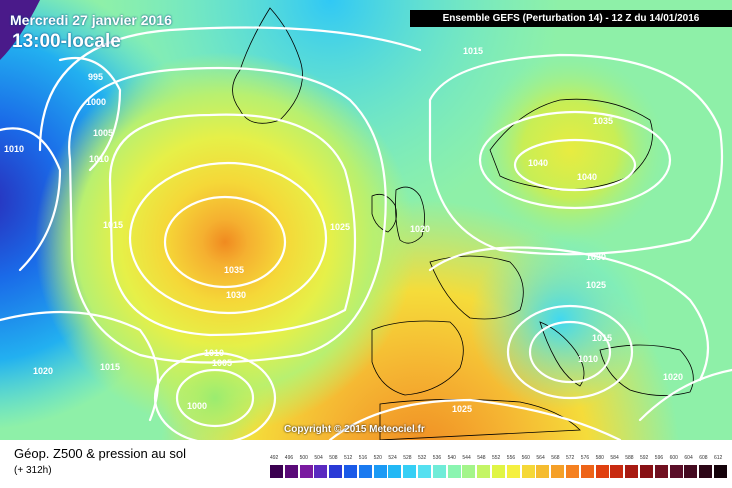  Describe the element at coordinates (80, 366) in the screenshot. I see `isobar-1015-sw` at that location.